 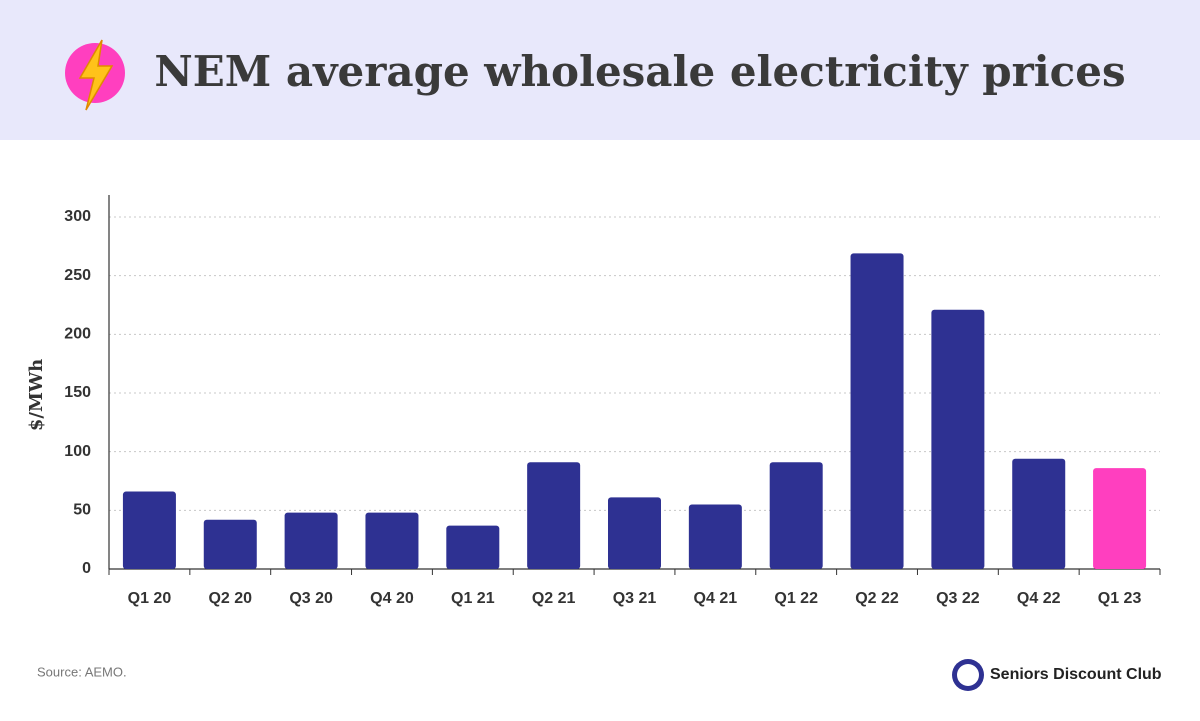 I want to click on chart-title: NEM average wholesale electricity prices, so click(x=639, y=71).